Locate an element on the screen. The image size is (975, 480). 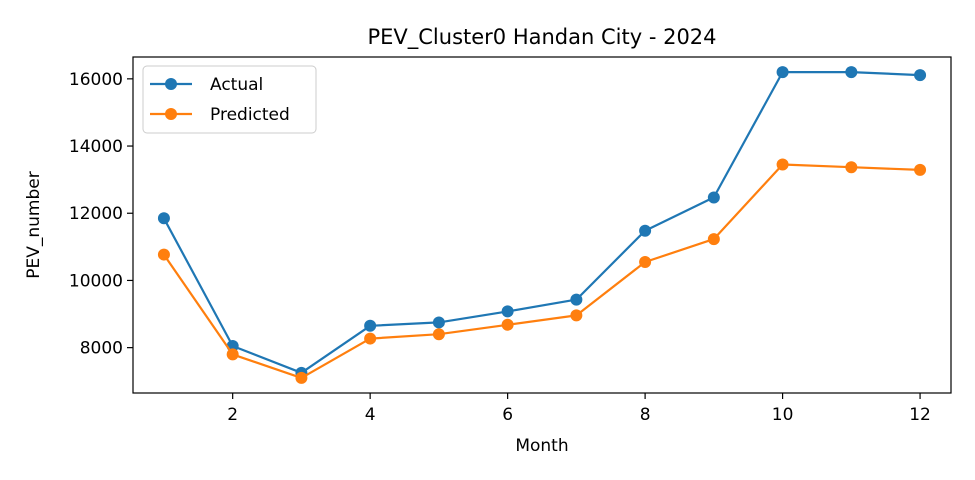
y-tick-label: 14000 is located at coordinates (96, 147).